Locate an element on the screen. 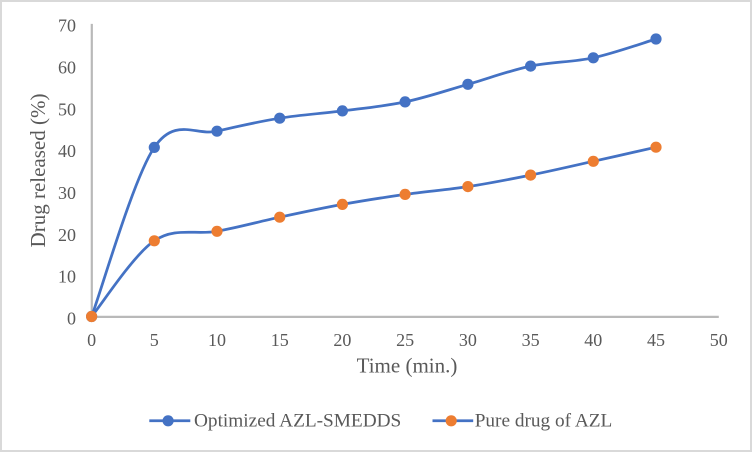 This screenshot has width=752, height=452. svg-text: Optimized AZL-SMEDDS is located at coordinates (297, 420).